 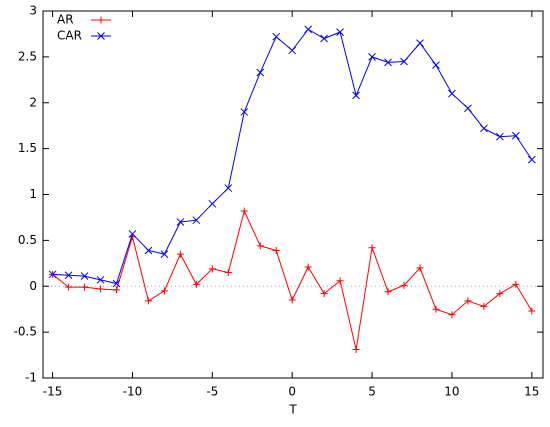 What do you see at coordinates (69, 36) in the screenshot?
I see `legend-label: CAR` at bounding box center [69, 36].